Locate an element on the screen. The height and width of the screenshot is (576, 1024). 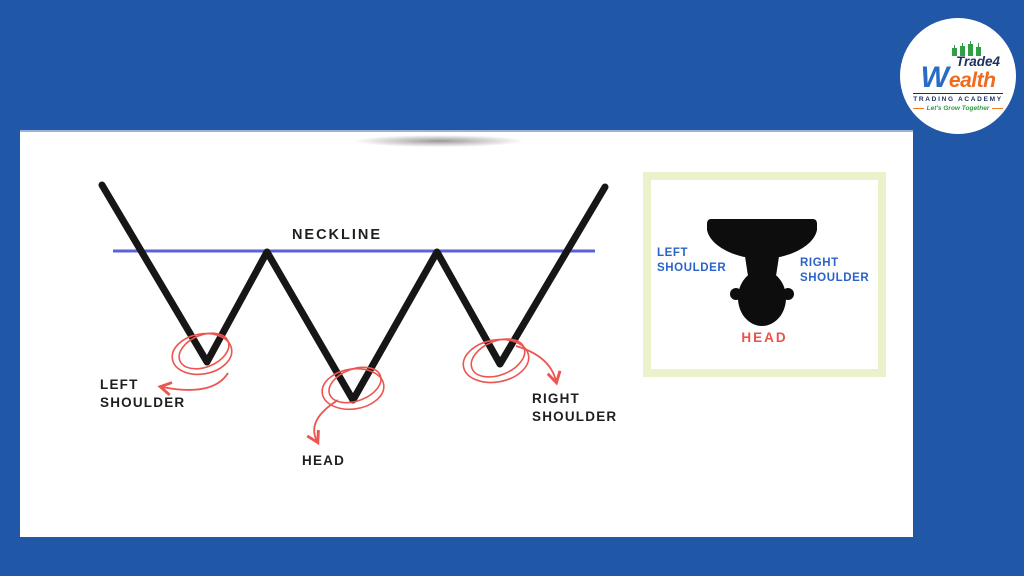
inset-left-shoulder-label: LEFT SHOULDER is located at coordinates (691, 261).